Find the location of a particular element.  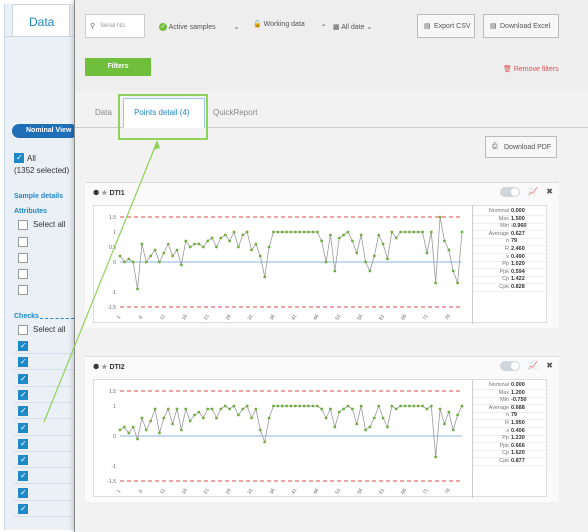

filters-button: Filters is located at coordinates (118, 67).